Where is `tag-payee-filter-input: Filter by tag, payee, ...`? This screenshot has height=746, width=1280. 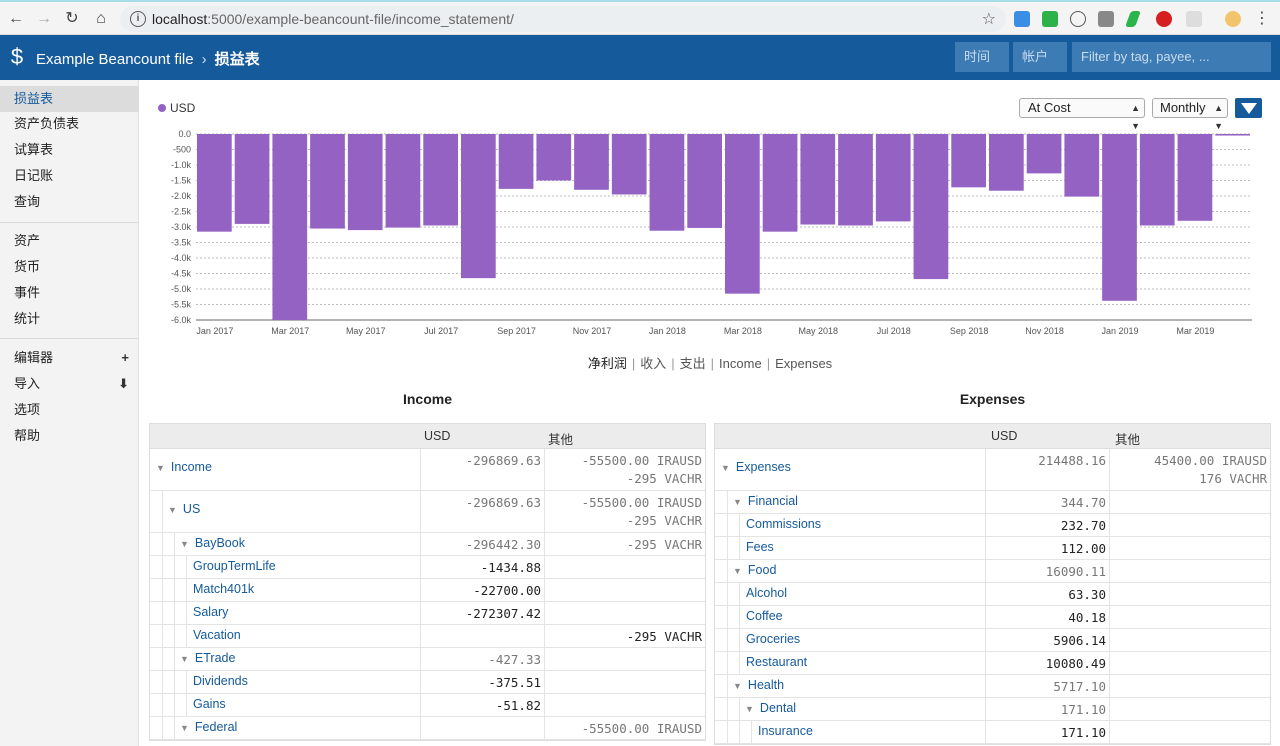
tag-payee-filter-input: Filter by tag, payee, ... is located at coordinates (1171, 57).